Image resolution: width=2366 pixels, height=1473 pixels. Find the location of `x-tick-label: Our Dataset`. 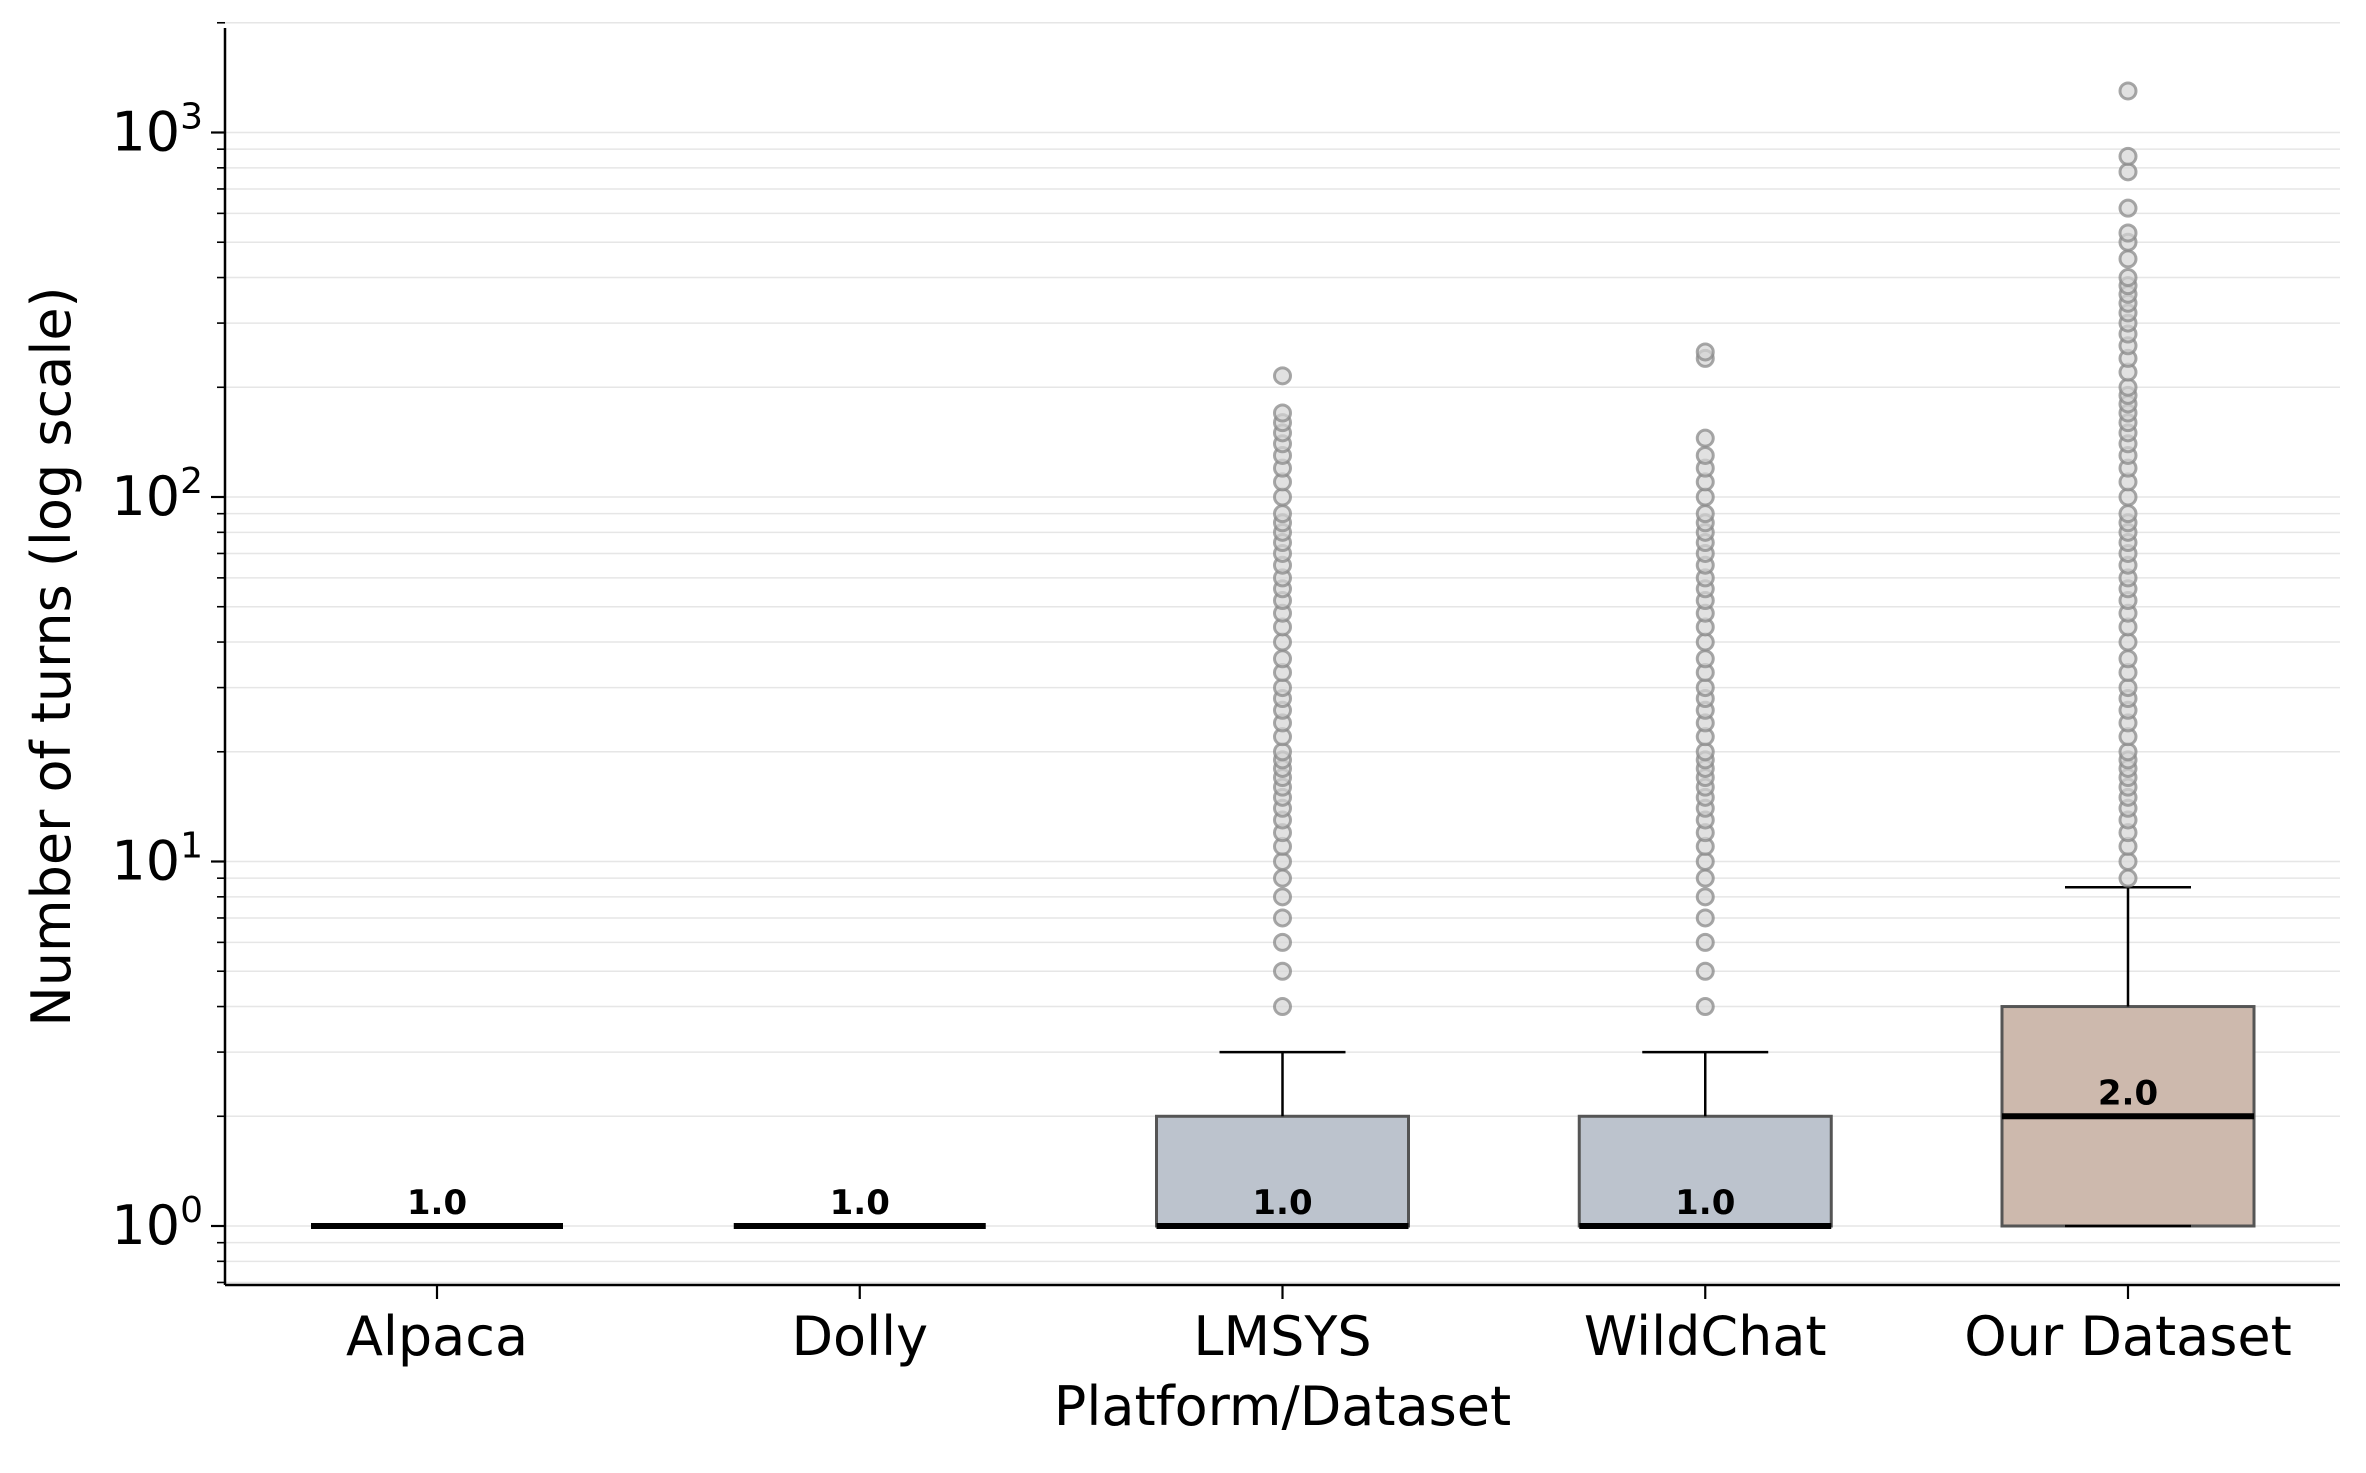

x-tick-label: Our Dataset is located at coordinates (2128, 1336).